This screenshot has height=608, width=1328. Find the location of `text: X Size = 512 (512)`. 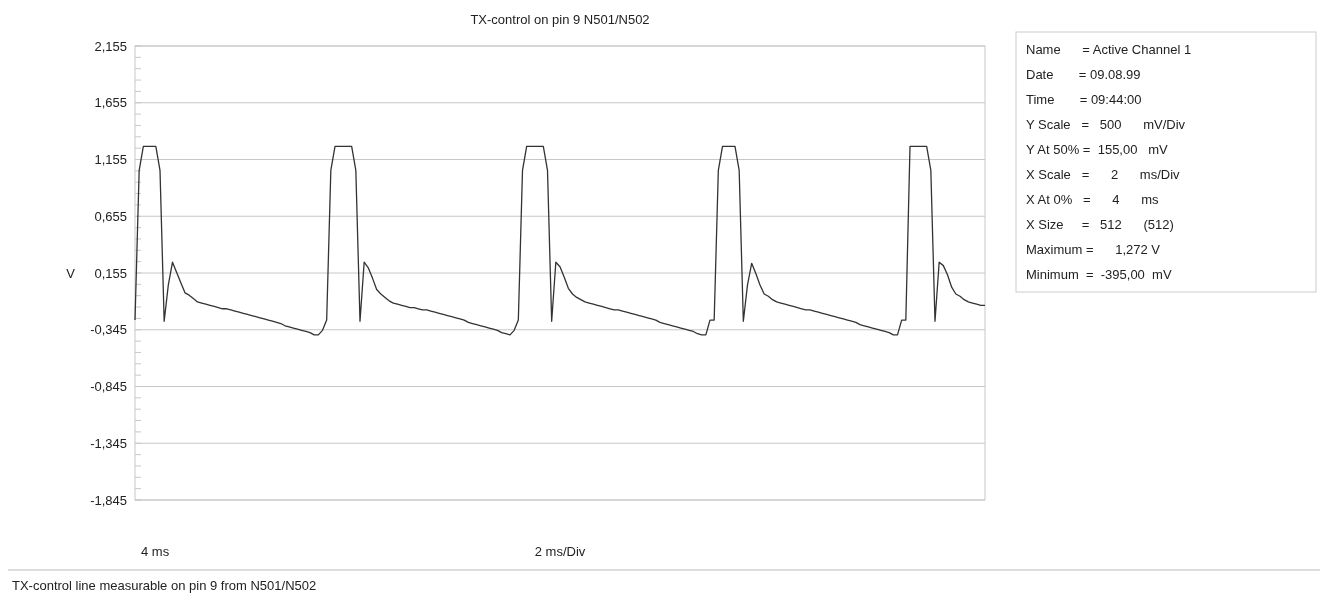

text: X Size = 512 (512) is located at coordinates (1100, 224).